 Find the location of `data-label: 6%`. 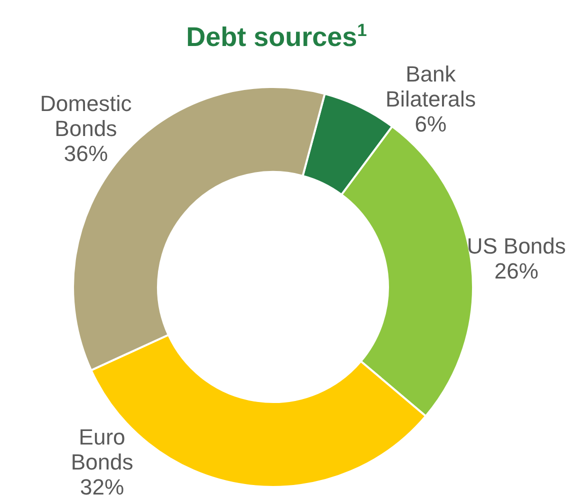

data-label: 6% is located at coordinates (430, 124).